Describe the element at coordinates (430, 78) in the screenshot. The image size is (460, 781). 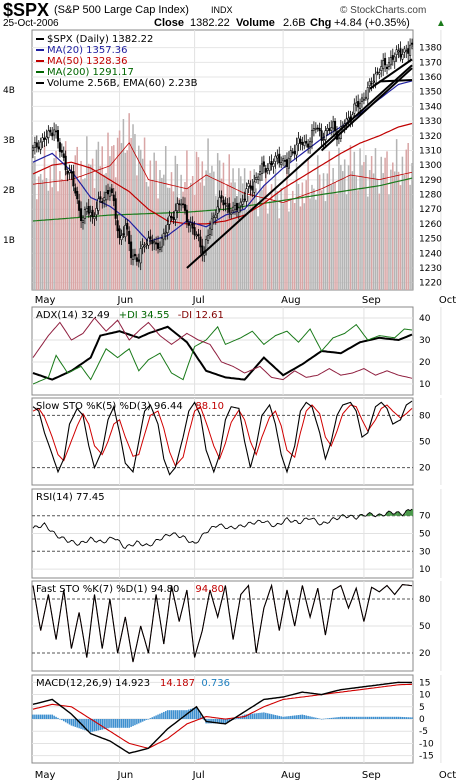
I see `y-tick-label: 1360` at that location.